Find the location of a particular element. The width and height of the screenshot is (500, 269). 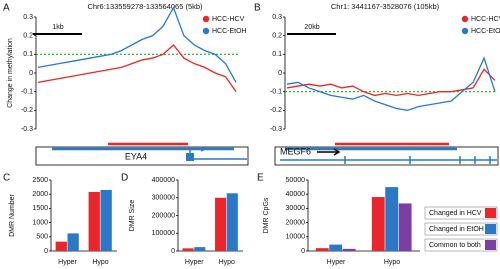

gene-label: EYA4 is located at coordinates (136, 156).